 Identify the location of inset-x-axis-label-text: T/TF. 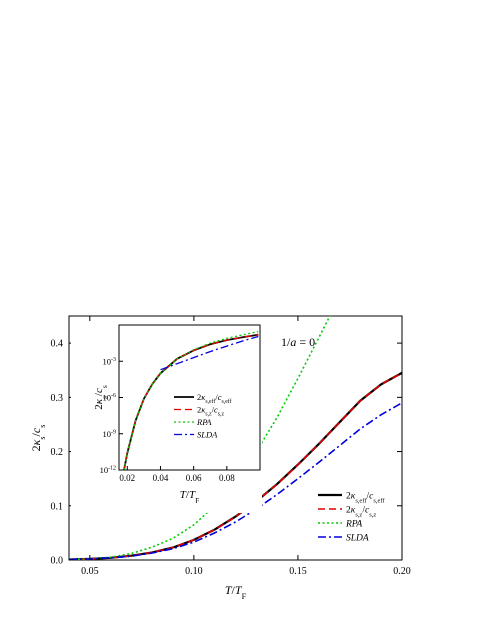
(189, 497).